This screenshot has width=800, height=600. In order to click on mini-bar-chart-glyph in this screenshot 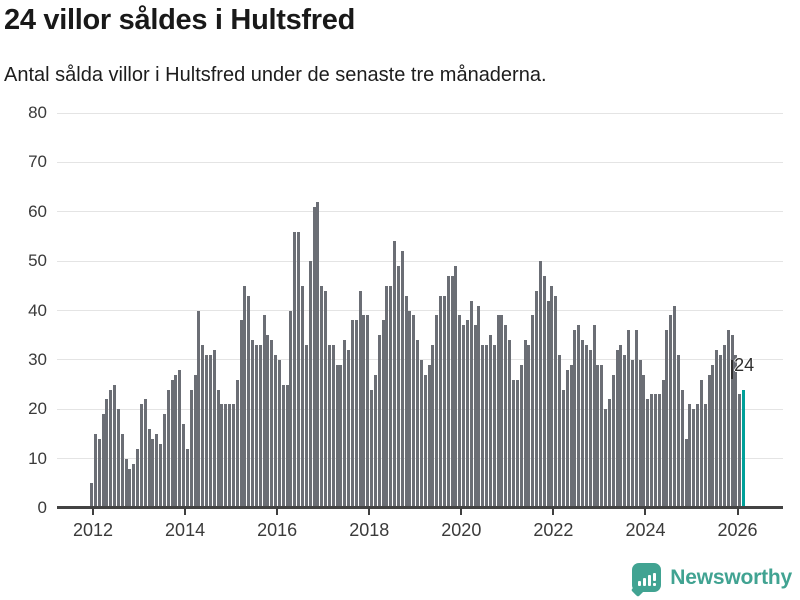, I will do `click(646, 579)`.